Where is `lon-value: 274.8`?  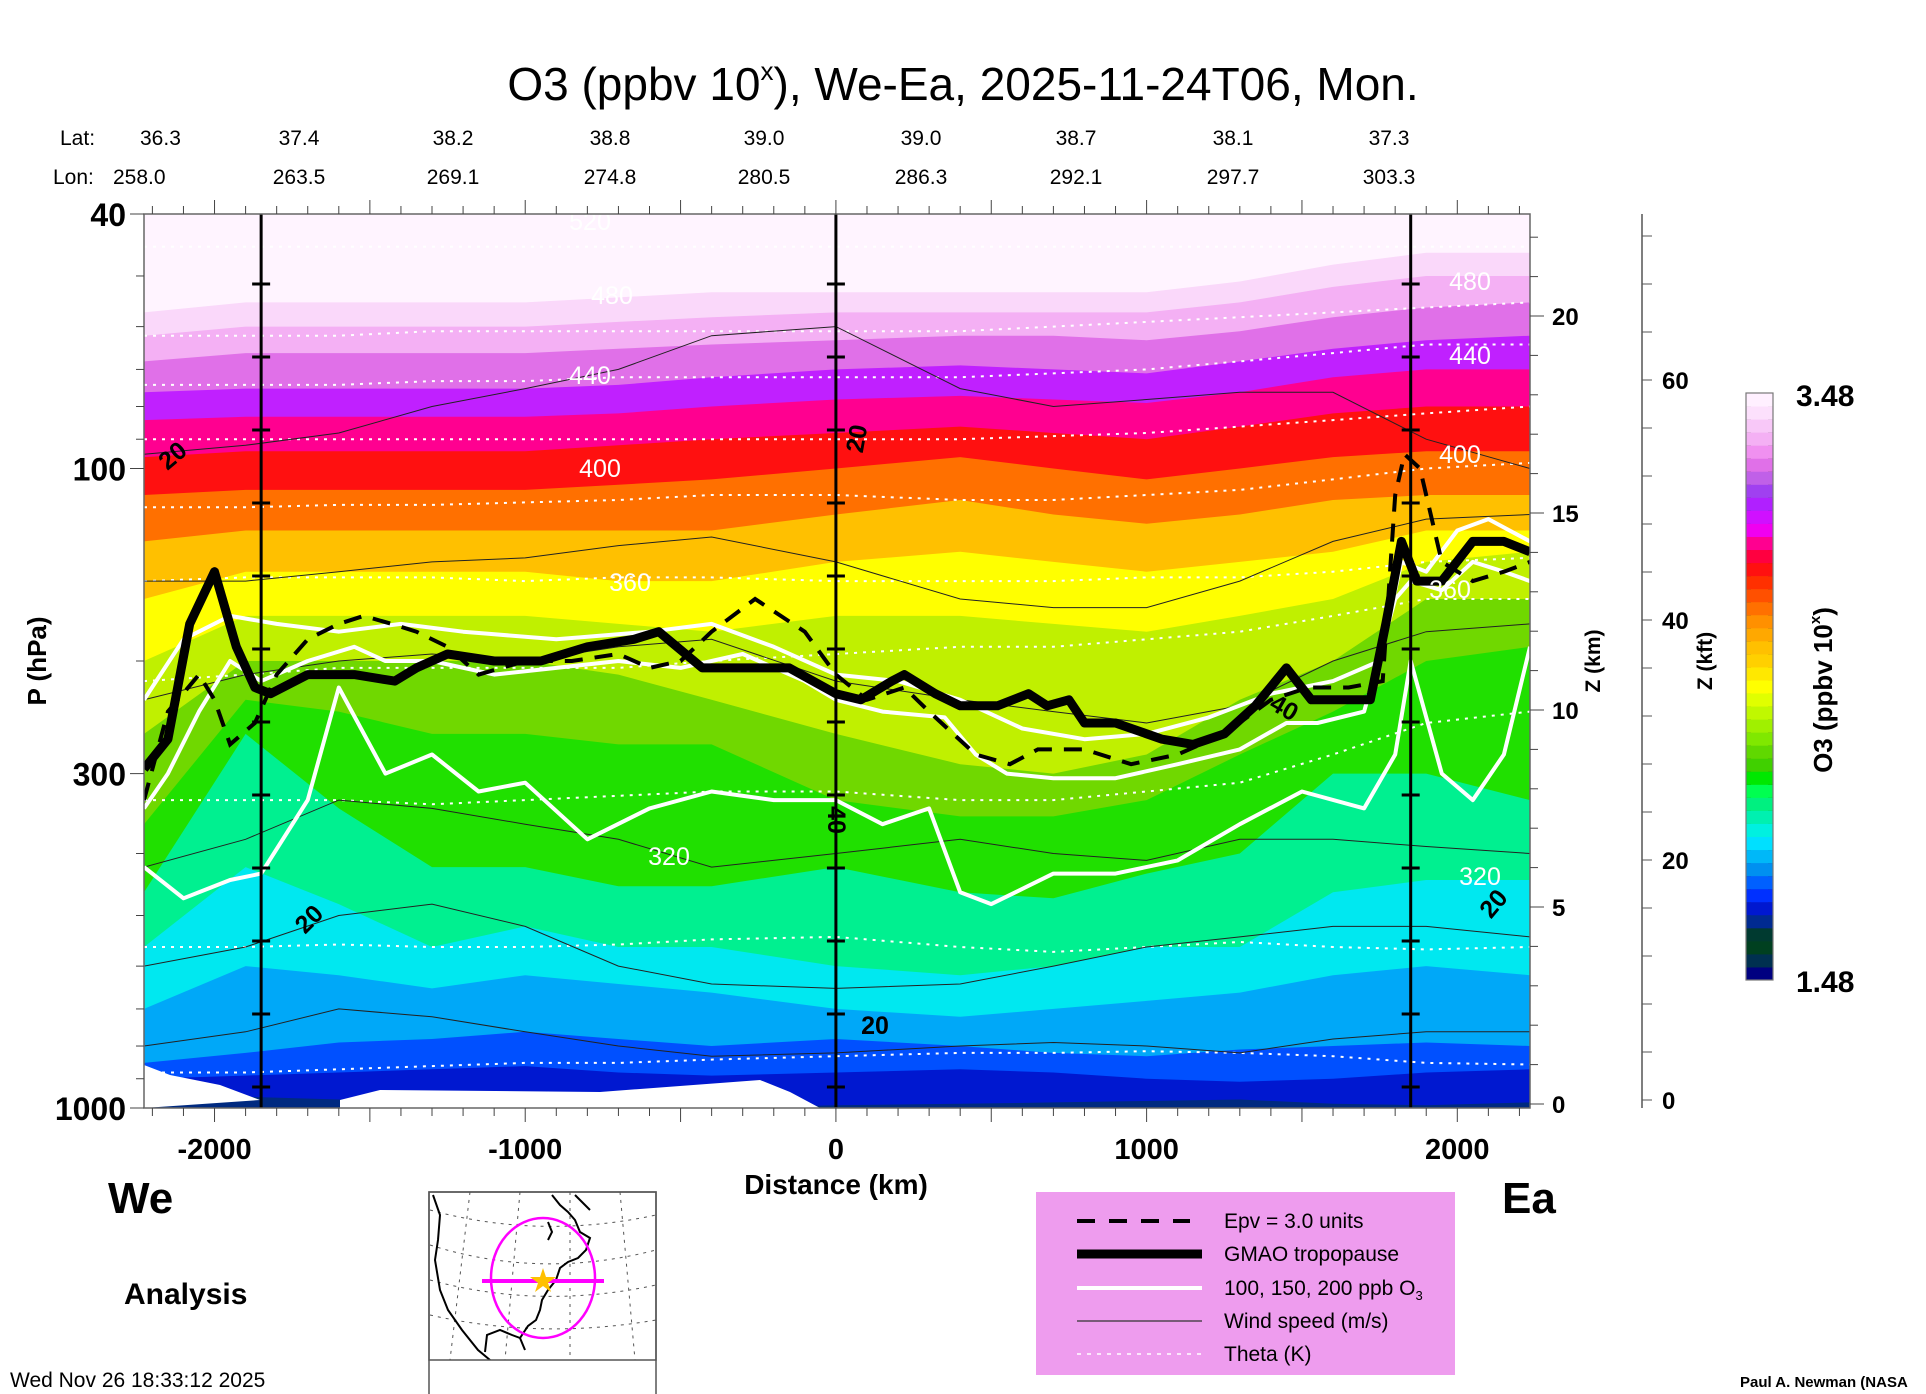 lon-value: 274.8 is located at coordinates (610, 177).